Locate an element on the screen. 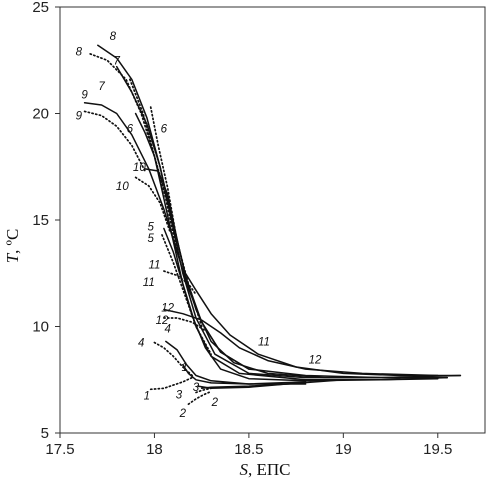 Image resolution: width=486 pixels, height=482 pixels. x-tick-label: 18.5 is located at coordinates (248, 449).